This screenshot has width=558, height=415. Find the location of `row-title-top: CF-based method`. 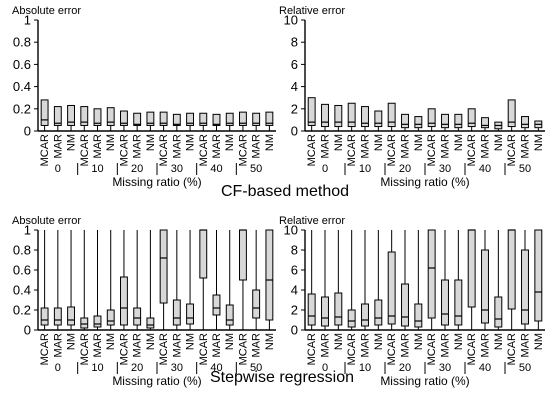

row-title-top: CF-based method is located at coordinates (285, 191).